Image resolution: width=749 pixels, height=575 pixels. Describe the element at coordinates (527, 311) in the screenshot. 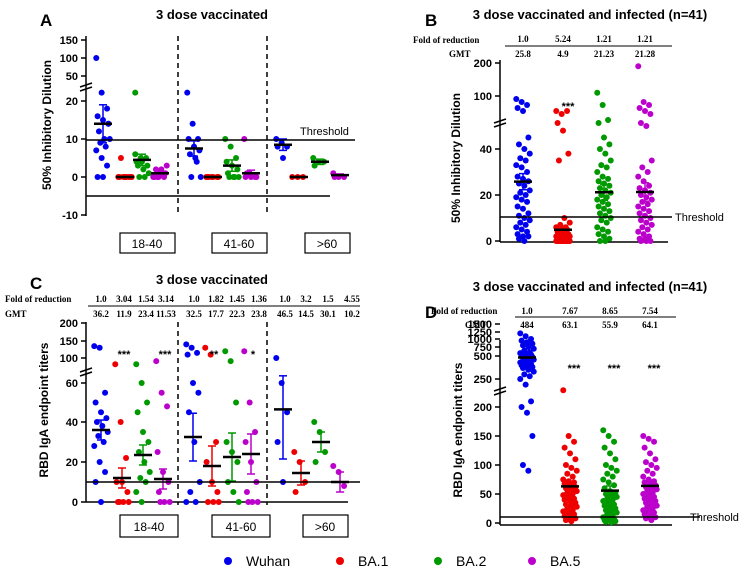

I see `panel-d-fold-value: 1.0` at that location.